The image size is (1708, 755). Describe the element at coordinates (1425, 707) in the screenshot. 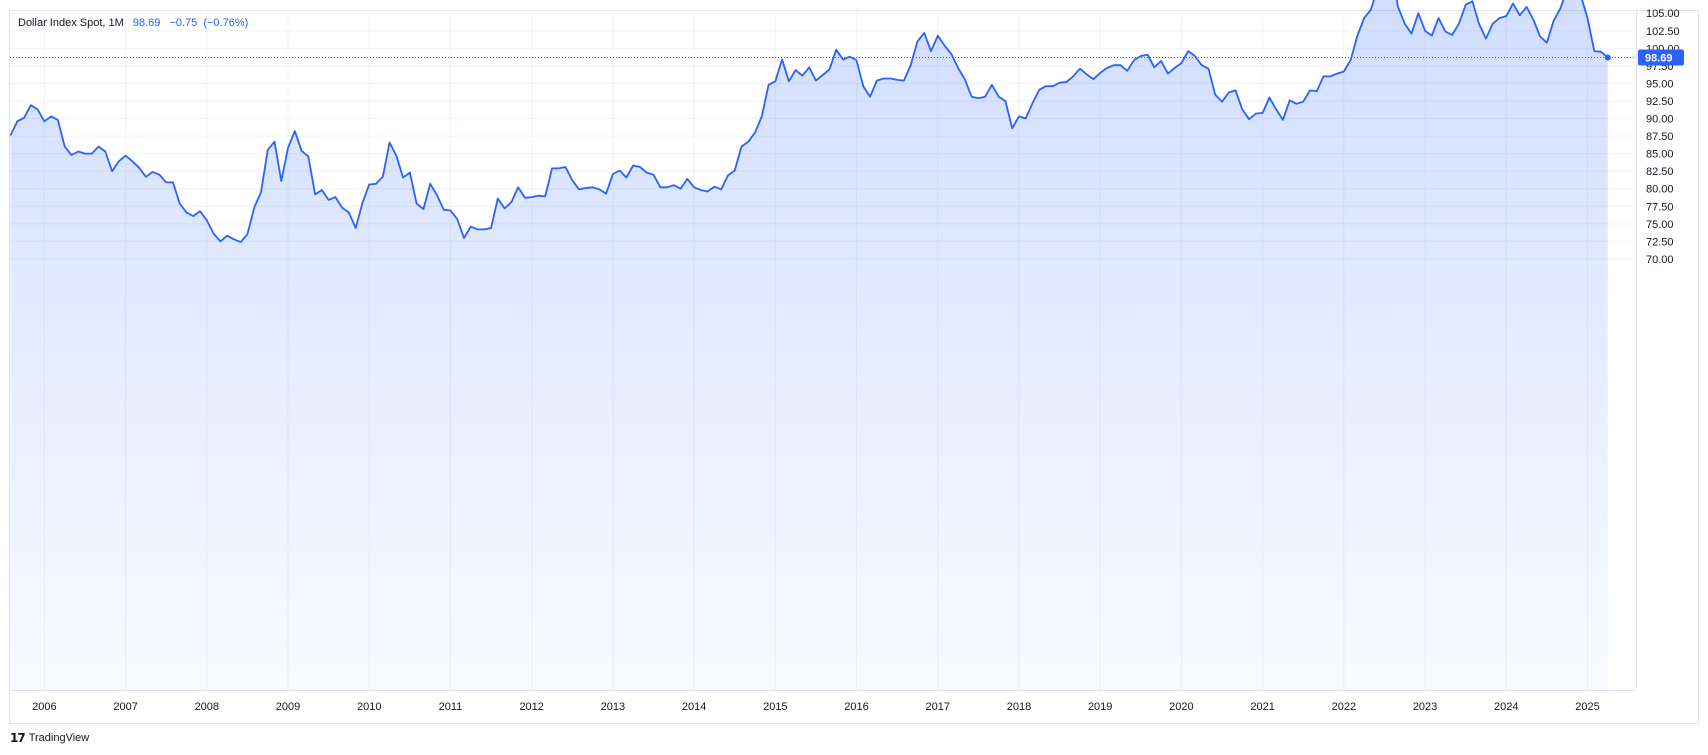

I see `x-tick-label: 2023` at that location.